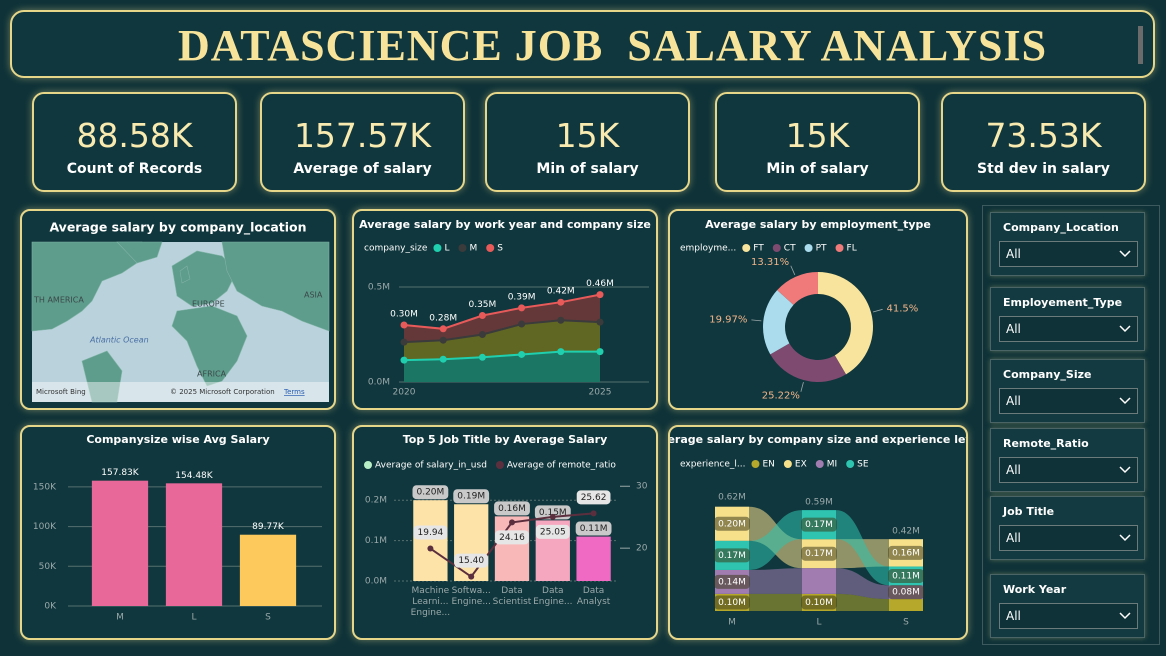 The image size is (1166, 656). Describe the element at coordinates (61, 392) in the screenshot. I see `map-logo: Microsoft Bing` at that location.